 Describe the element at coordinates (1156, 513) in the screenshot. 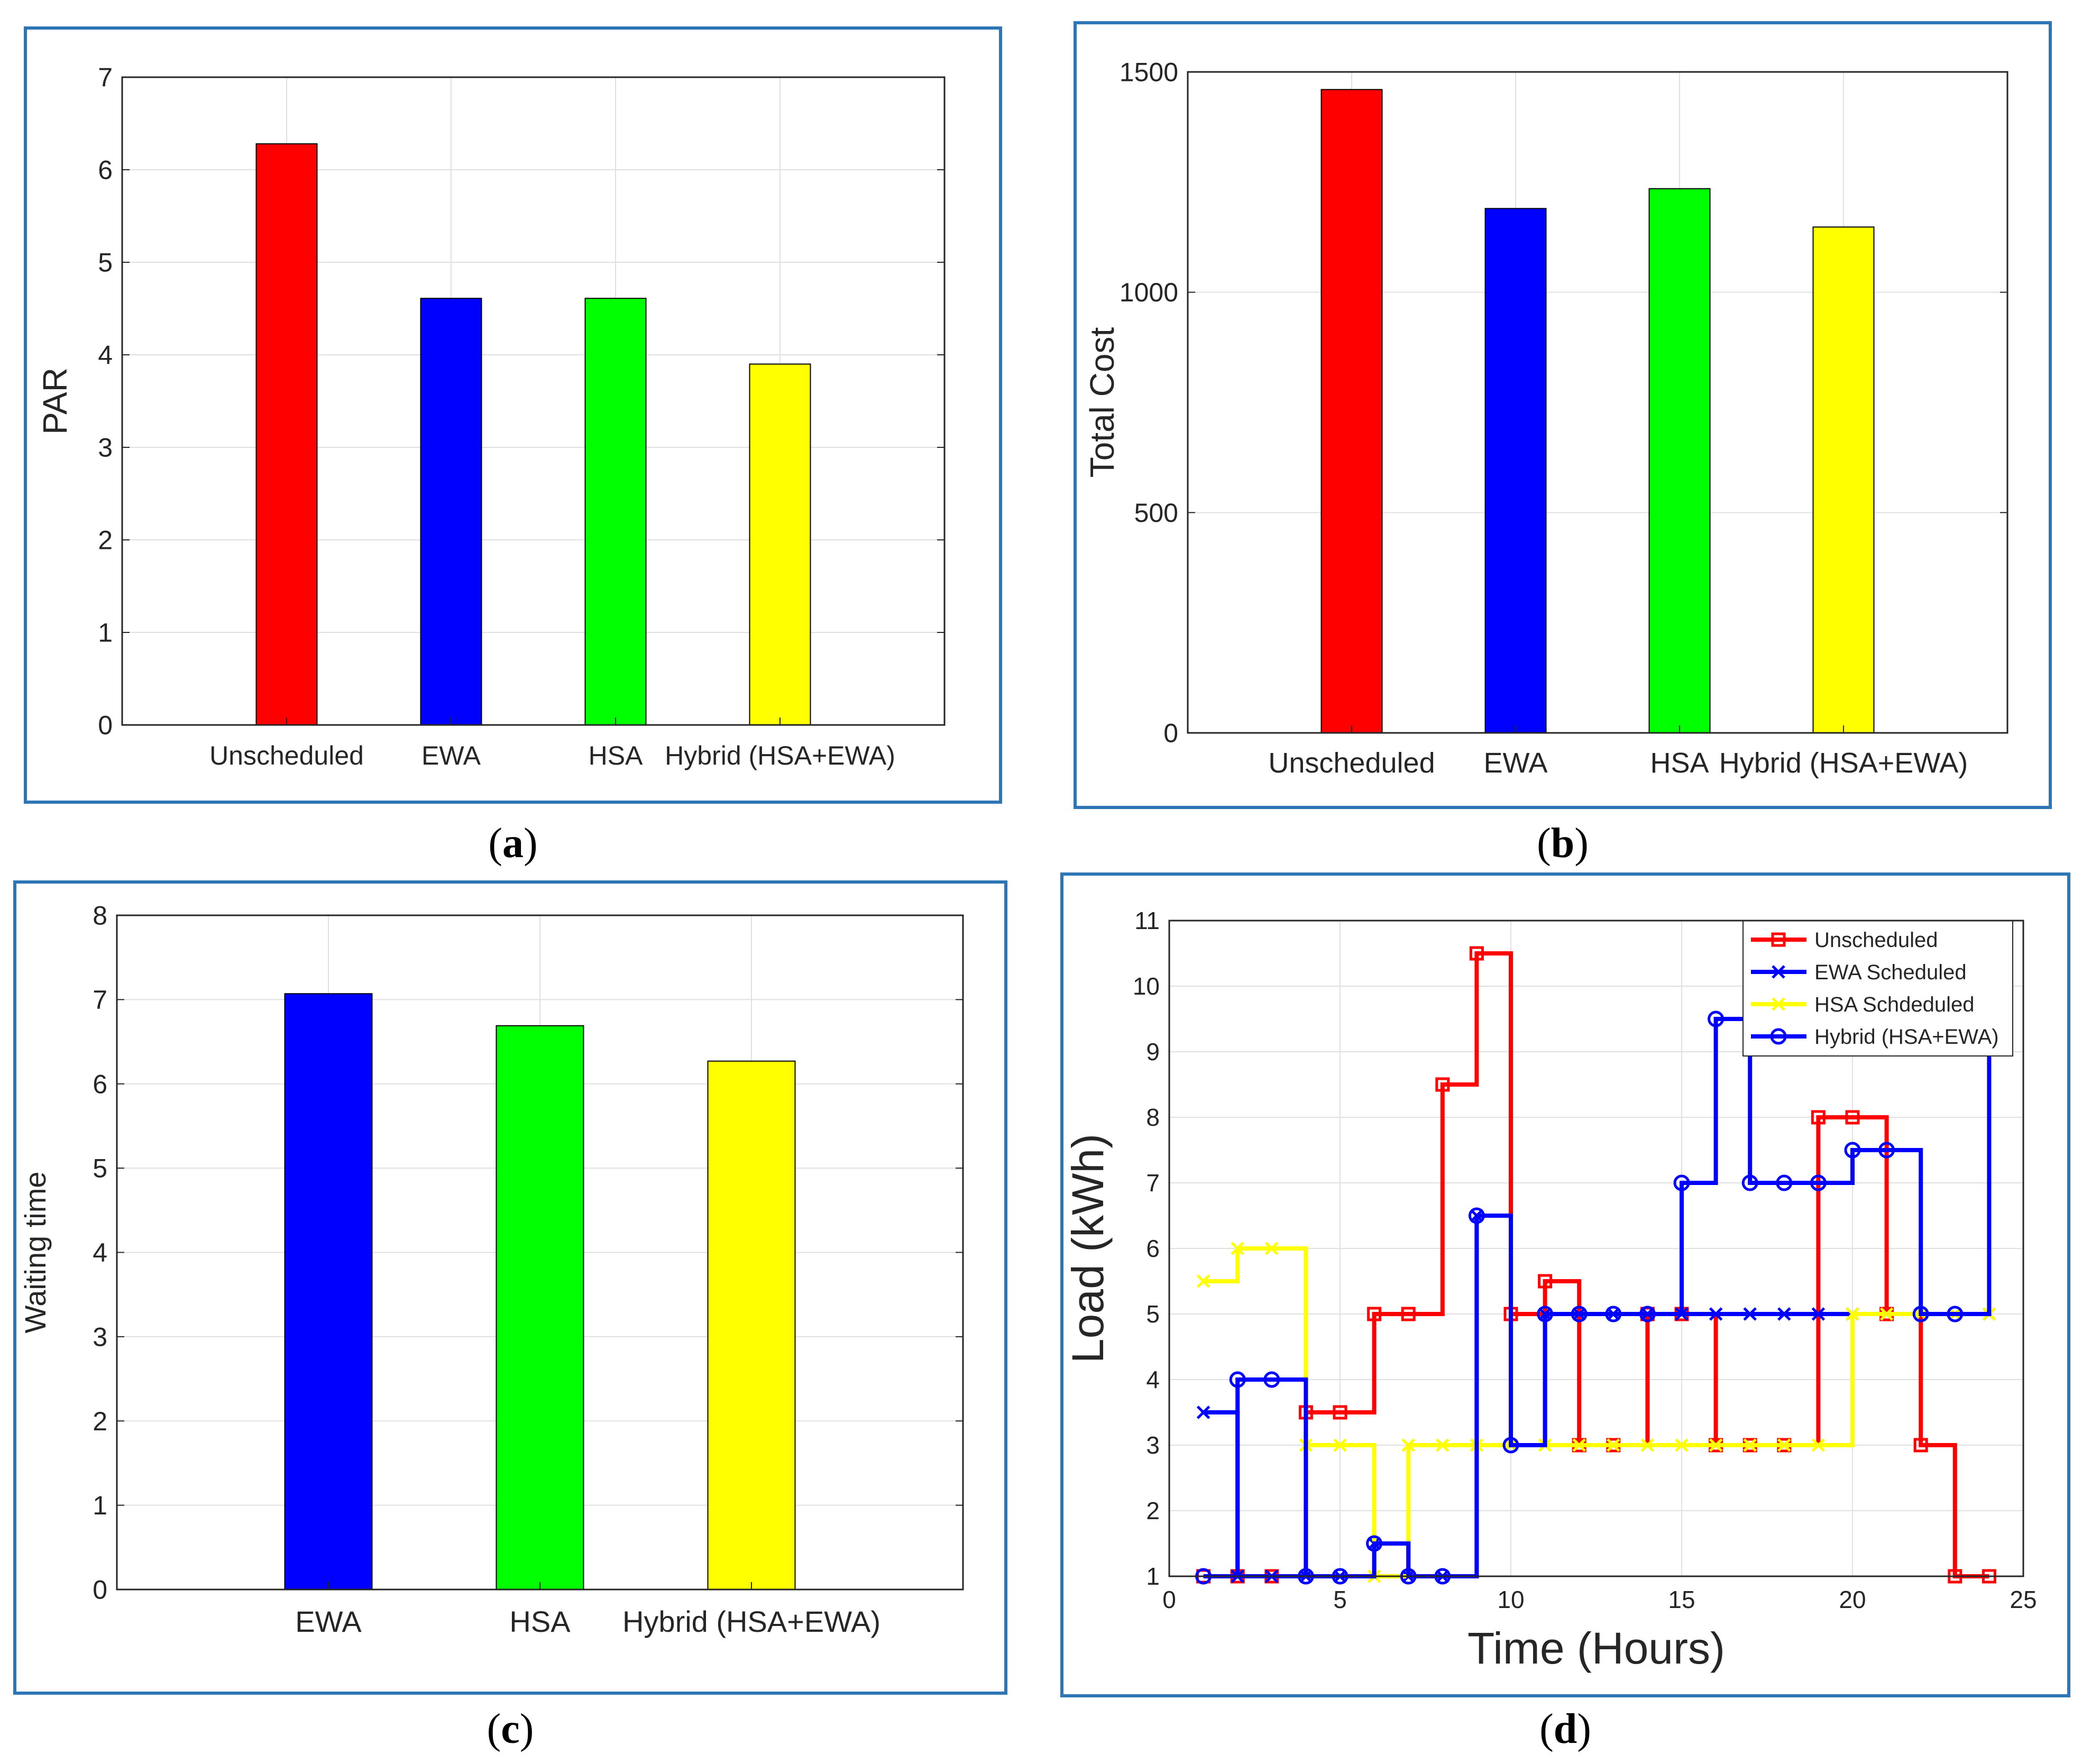

I see `y-tick-label: 500` at that location.